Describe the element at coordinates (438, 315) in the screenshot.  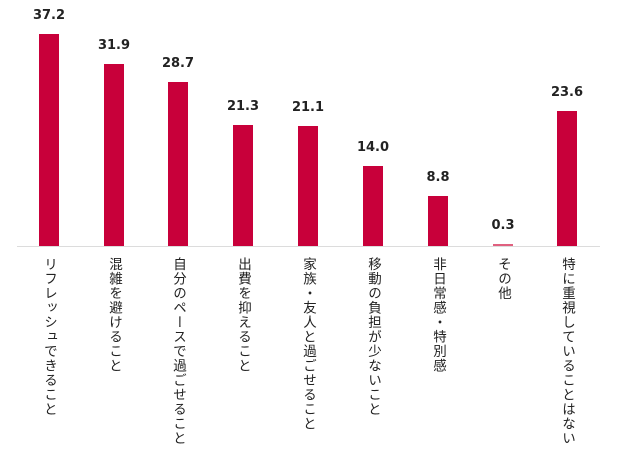
I see `category-label: 非日常感・特別感` at that location.